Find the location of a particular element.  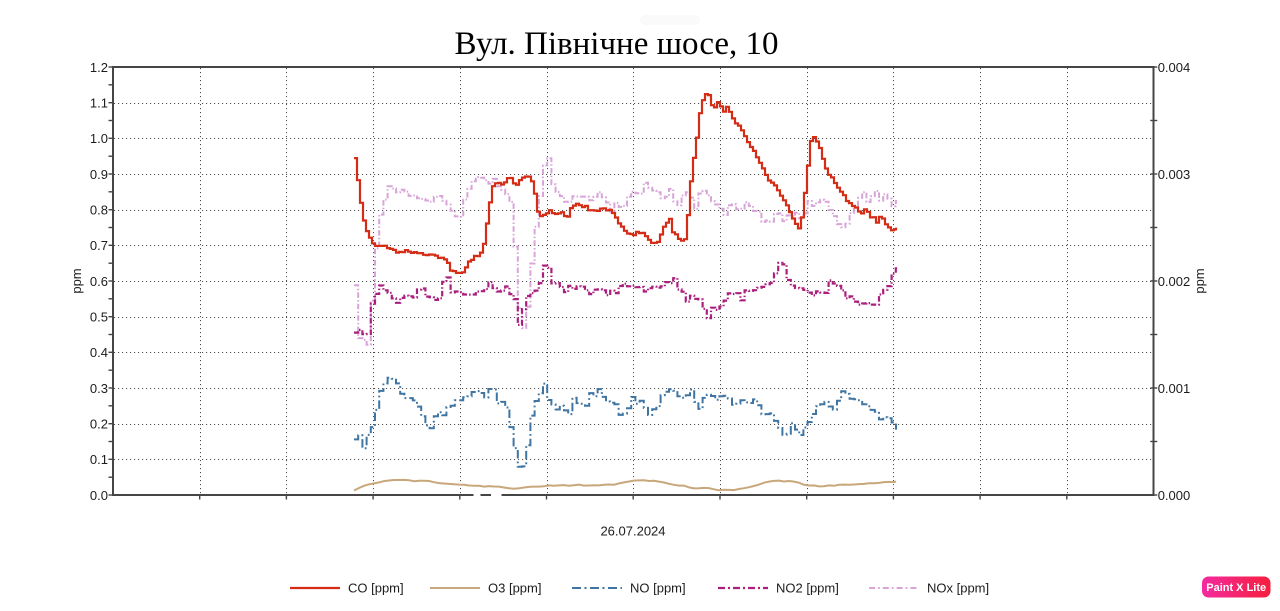

svg-text: 0.3 is located at coordinates (99, 388).